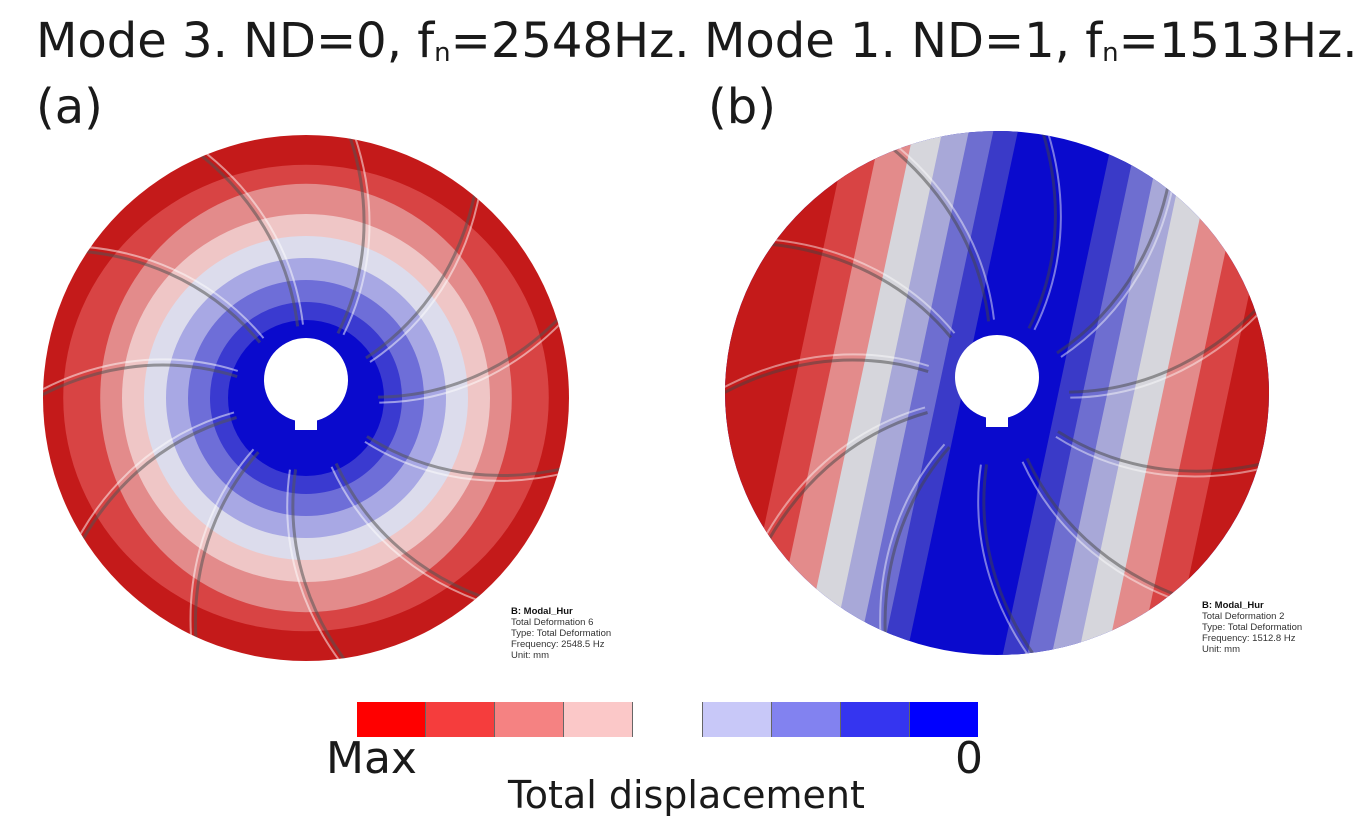 Image resolution: width=1359 pixels, height=834 pixels. What do you see at coordinates (235, 41) in the screenshot?
I see `panel-a-title-text: Mode 3. ND=0, f` at bounding box center [235, 41].